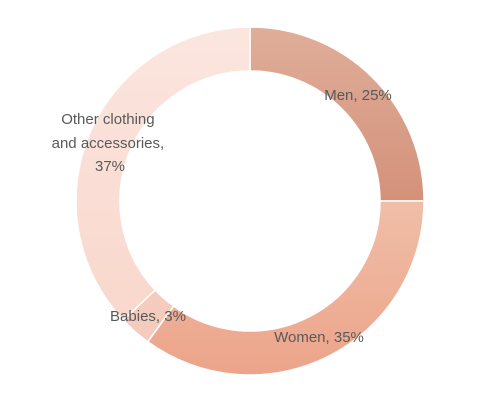 This screenshot has height=403, width=487. I want to click on data-label-men: Men, 25%, so click(358, 95).